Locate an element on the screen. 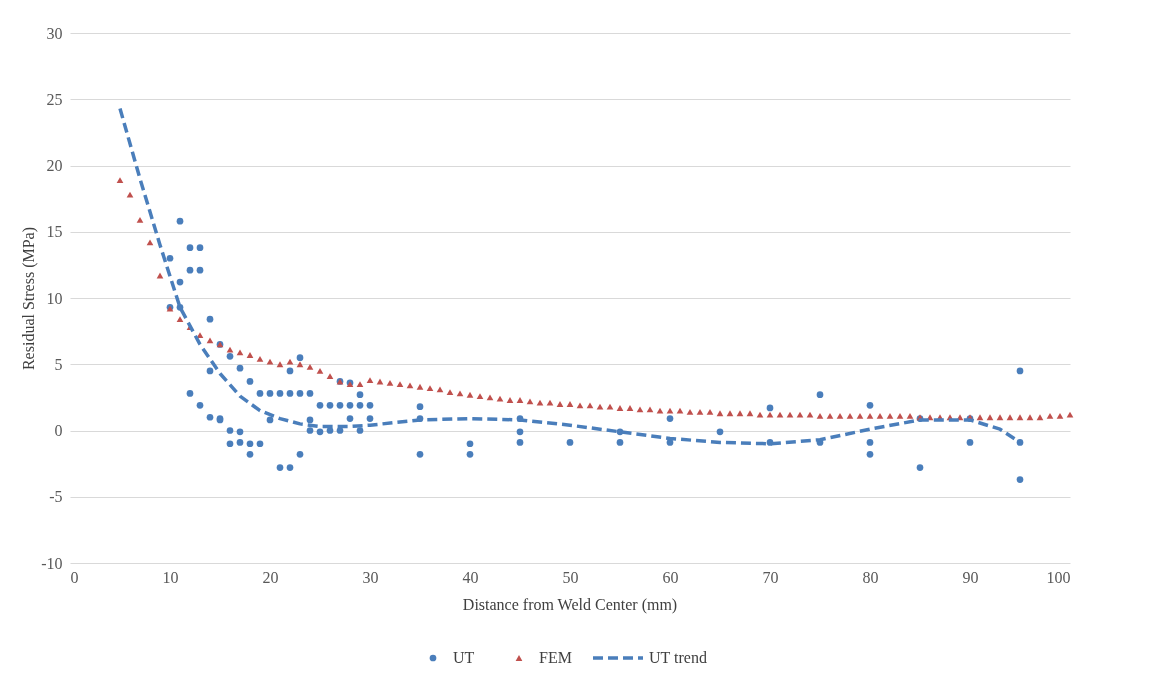 The height and width of the screenshot is (684, 1171). y-tick-label: 10 is located at coordinates (54, 298).